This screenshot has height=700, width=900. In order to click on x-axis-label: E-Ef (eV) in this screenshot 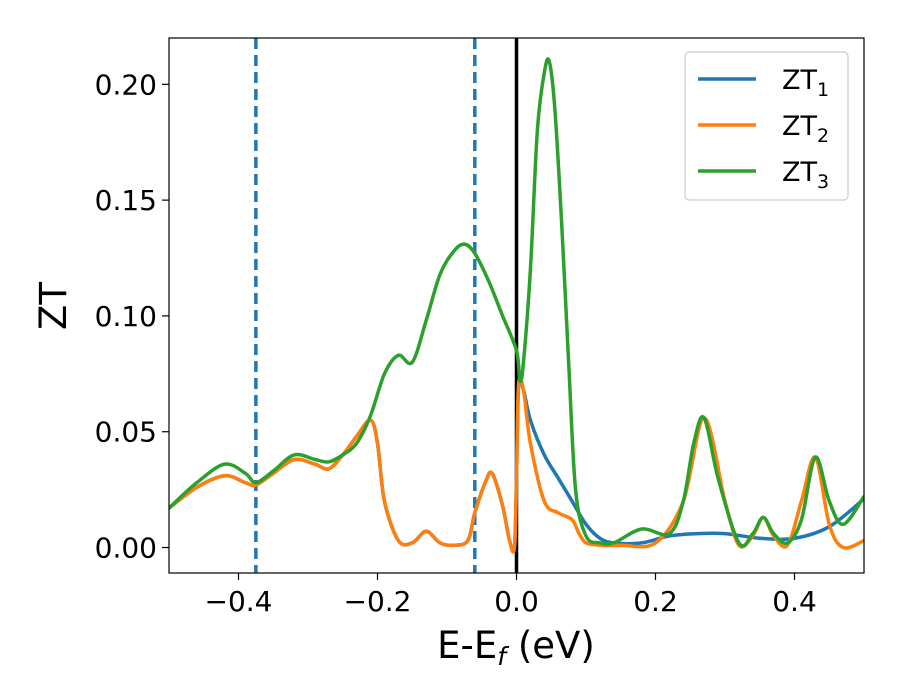, I will do `click(516, 647)`.